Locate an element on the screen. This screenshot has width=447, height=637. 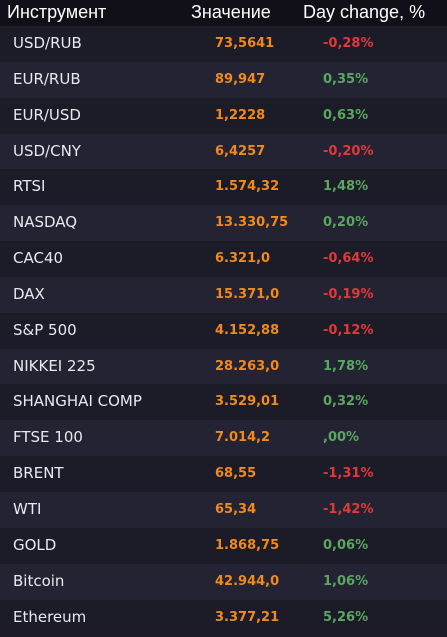
day-change-value: 1,78% is located at coordinates (346, 366).